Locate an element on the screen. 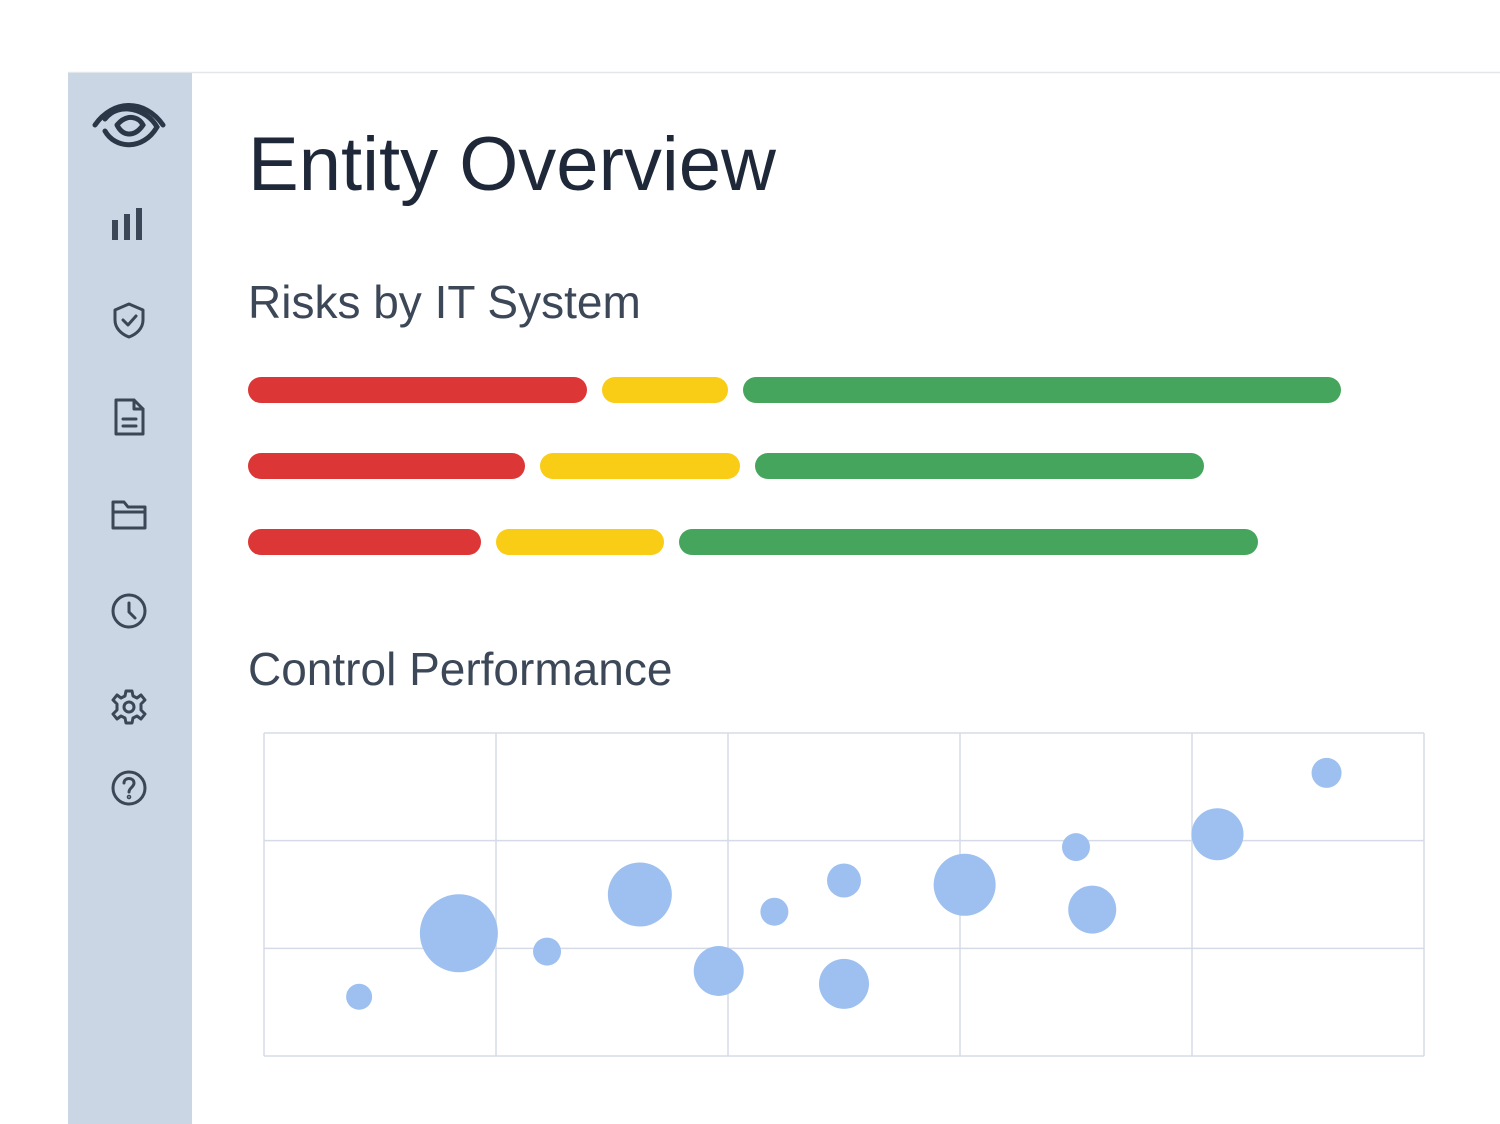 This screenshot has height=1124, width=1500. nav-risks is located at coordinates (129, 320).